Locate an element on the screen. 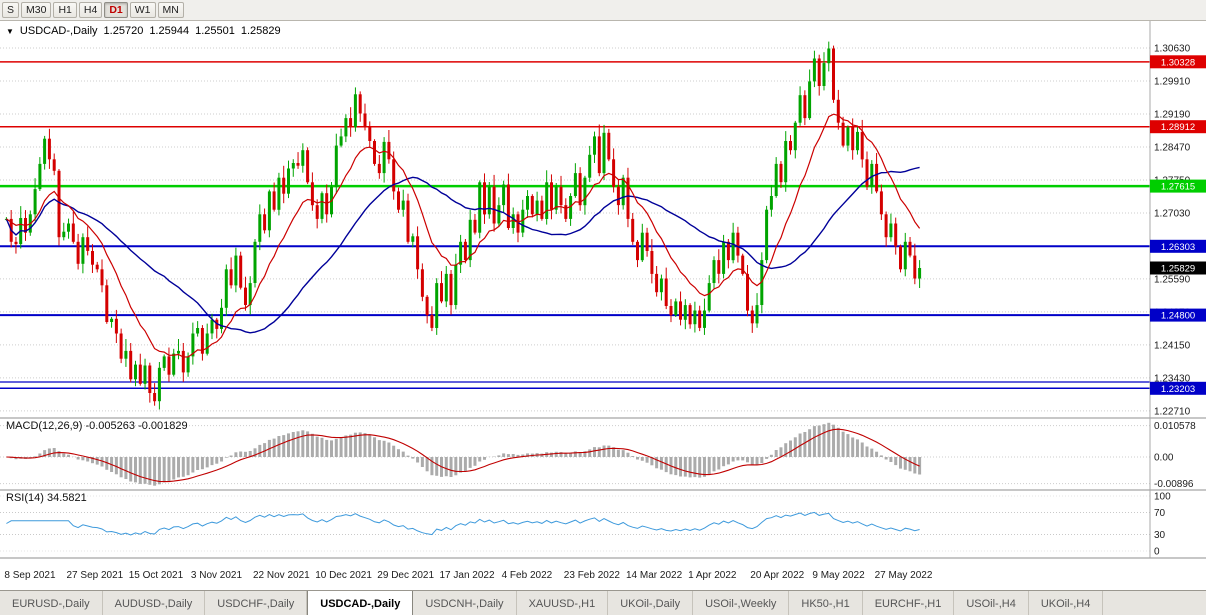  chart-symbol-title: USDCAD-,Daily is located at coordinates (58, 31).